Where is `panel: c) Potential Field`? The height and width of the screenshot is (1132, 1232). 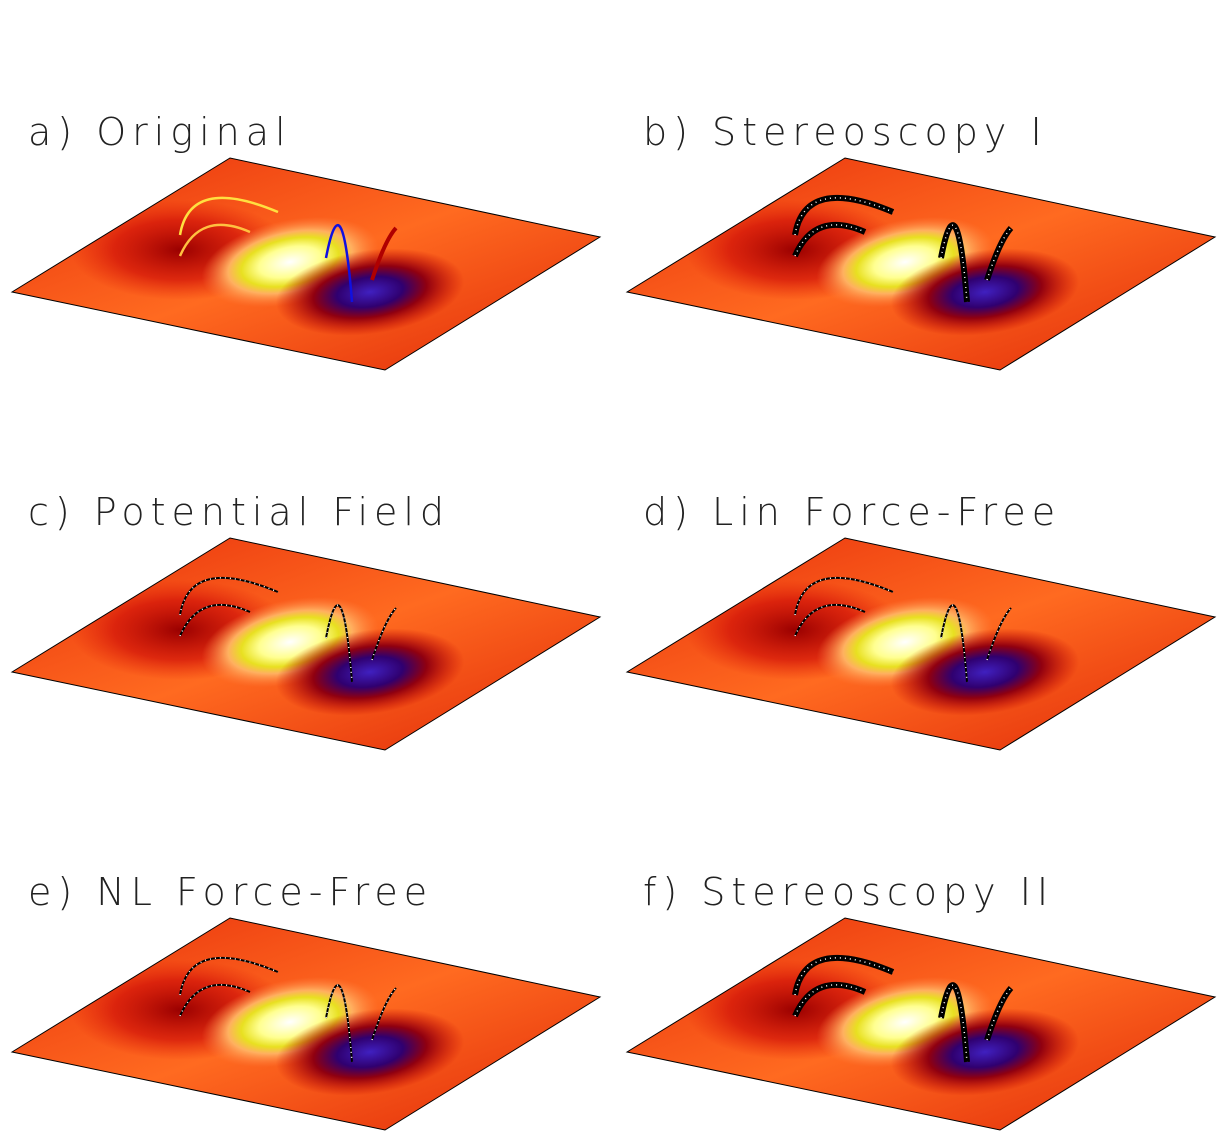 panel: c) Potential Field is located at coordinates (306, 620).